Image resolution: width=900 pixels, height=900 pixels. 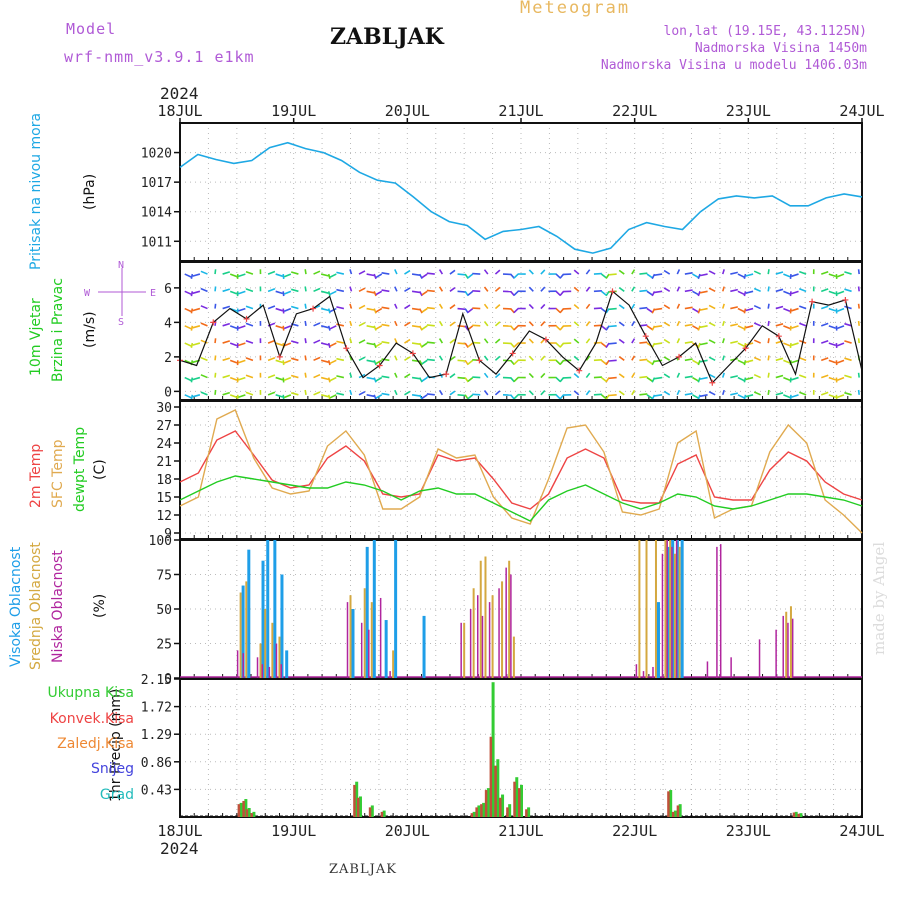 I want to click on total-precip-bar, so click(x=488, y=802).